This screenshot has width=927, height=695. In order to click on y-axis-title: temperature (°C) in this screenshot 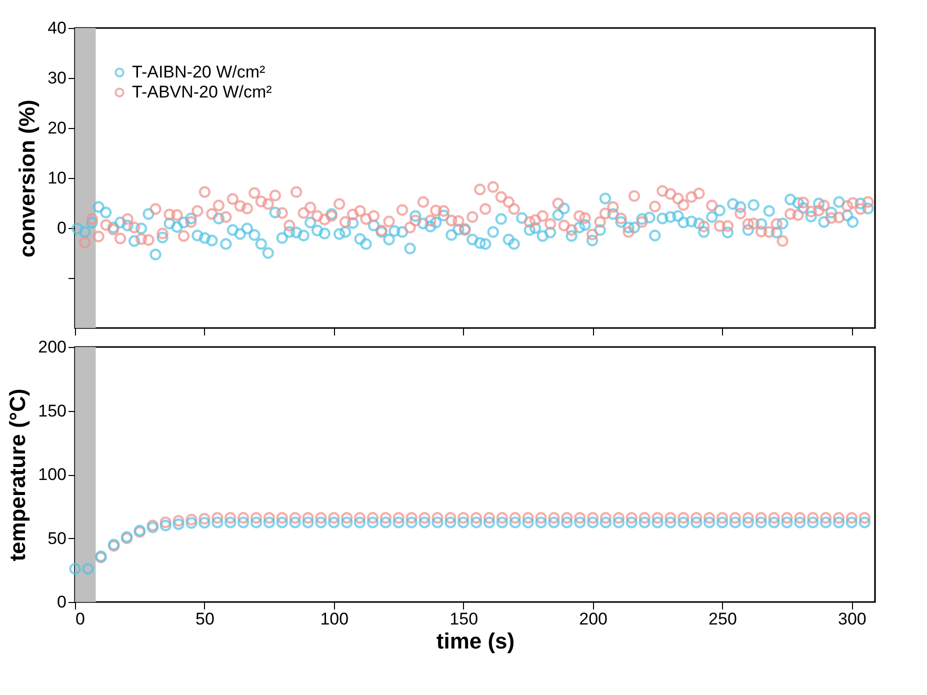, I will do `click(17, 475)`.